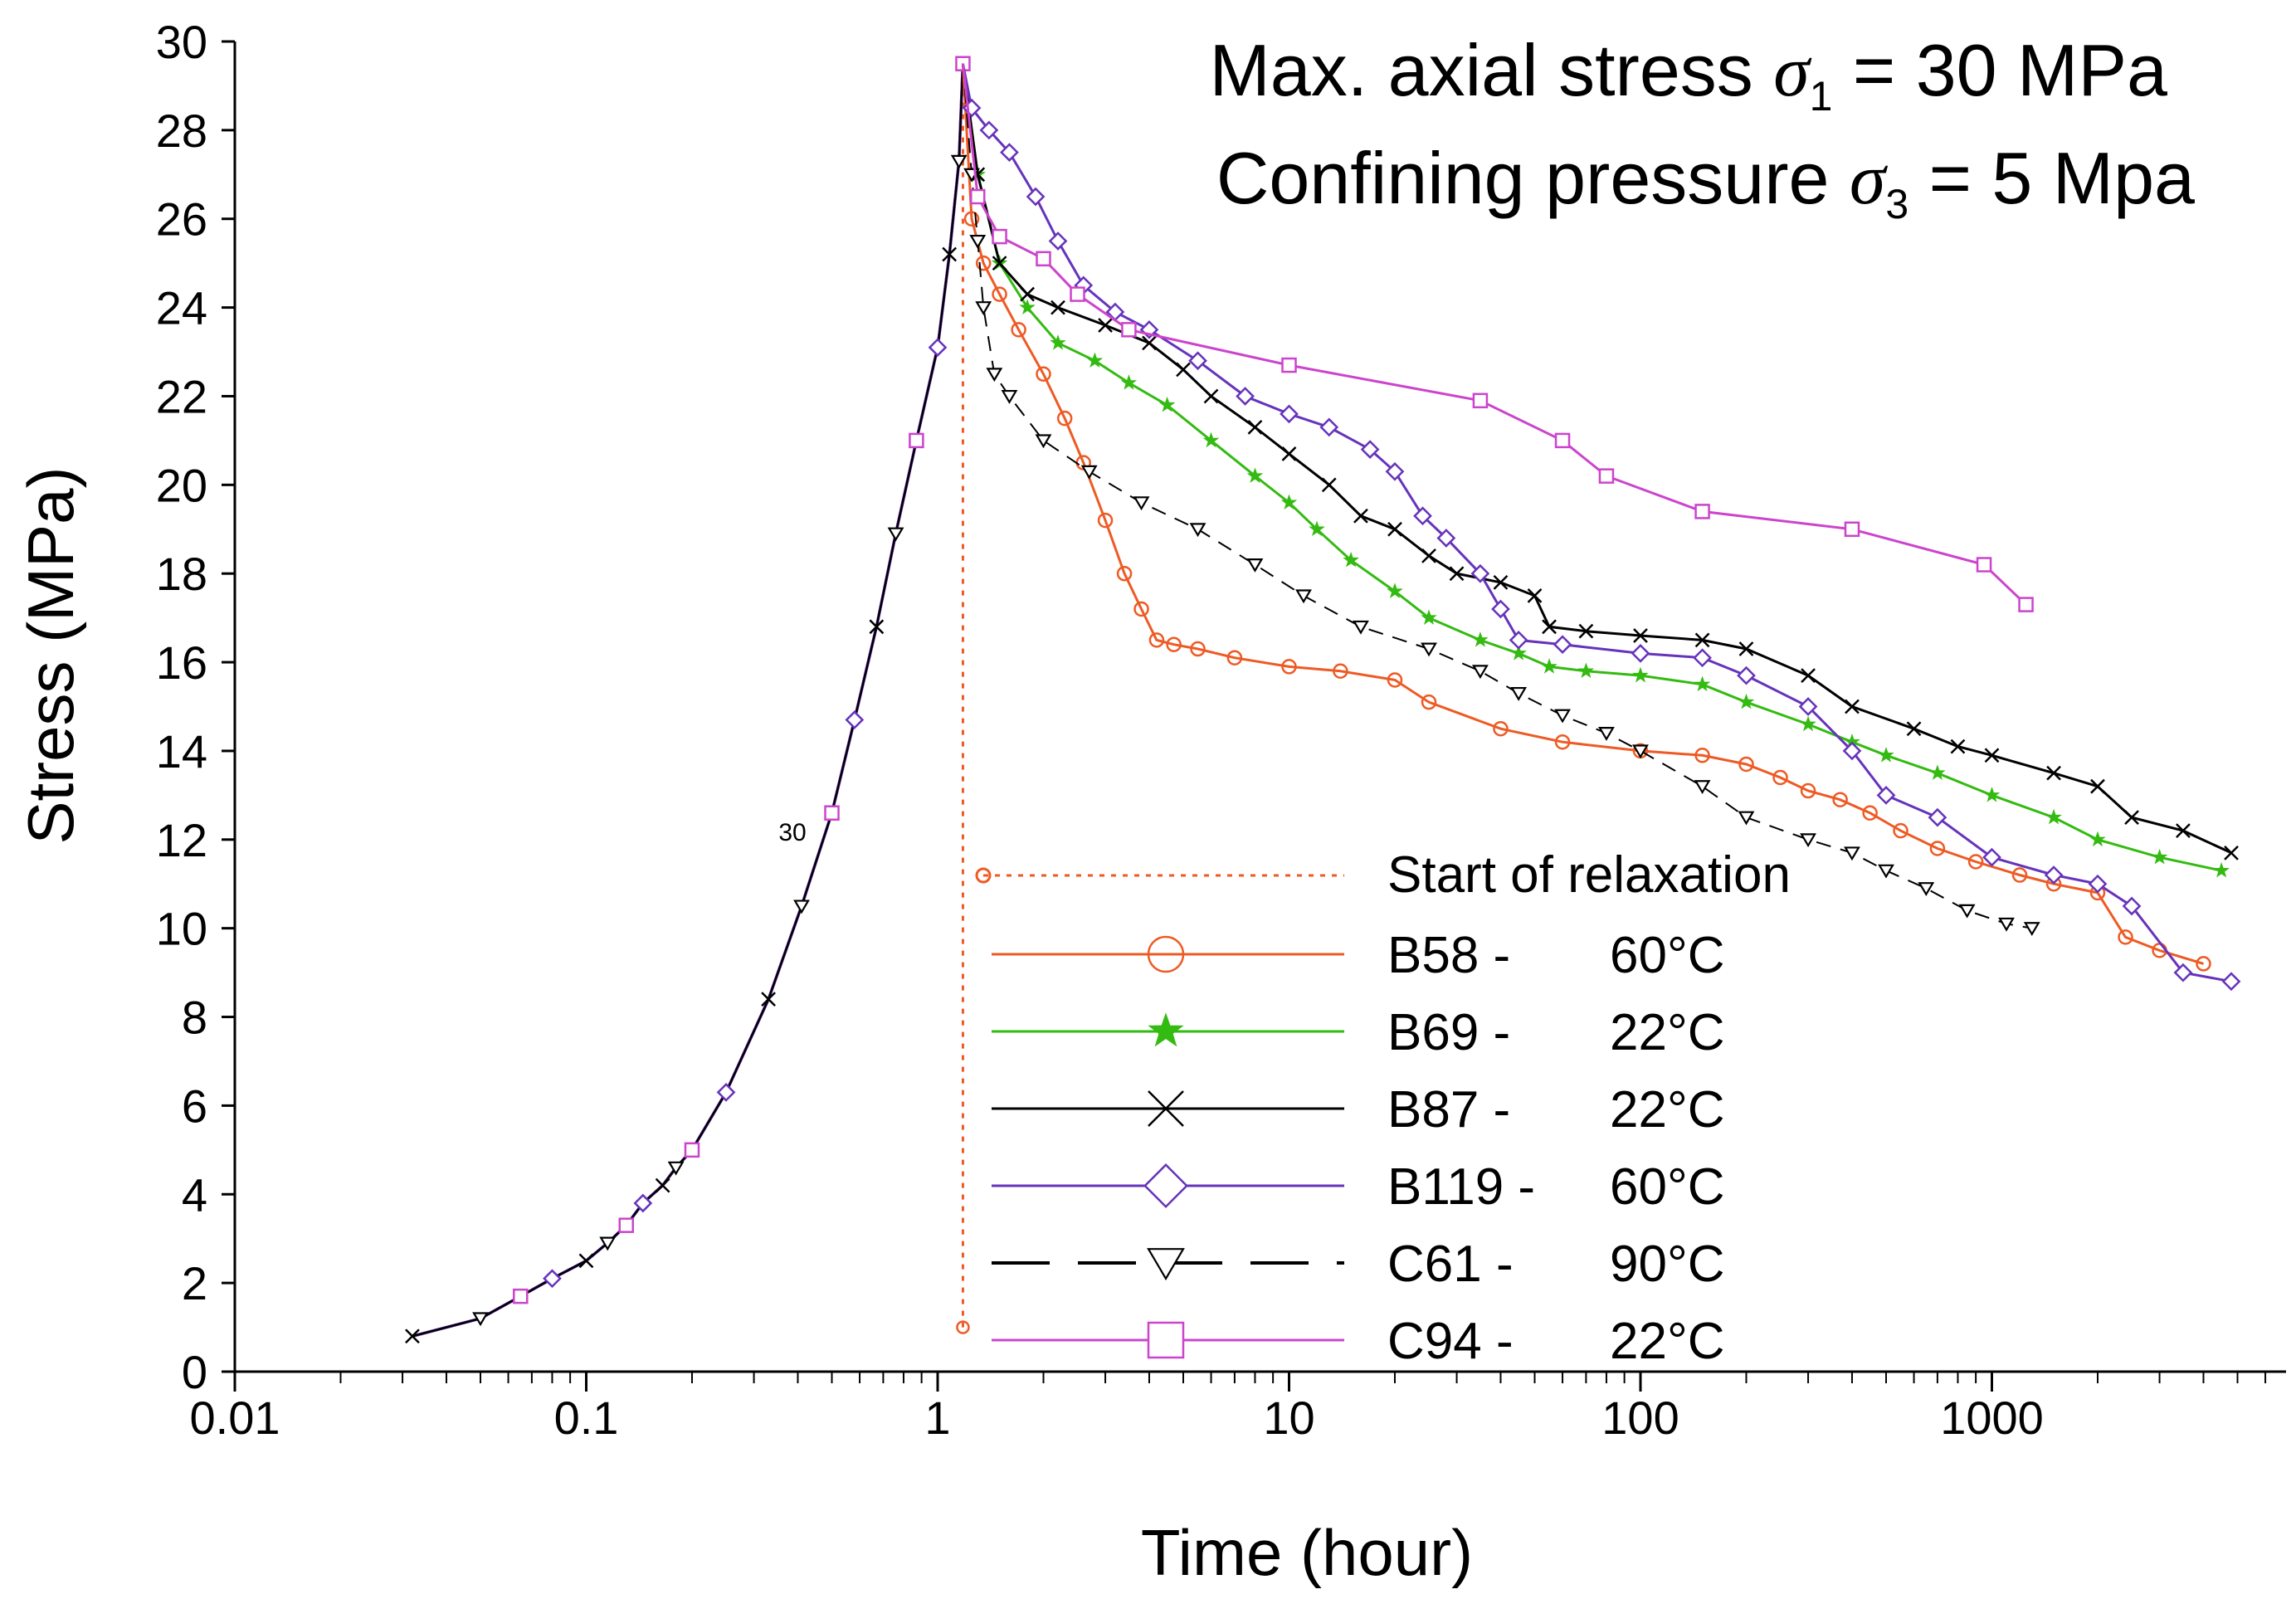 The height and width of the screenshot is (1599, 2296). What do you see at coordinates (1228, 1408) in the screenshot?
I see `x-axis-ticks: 0.01 0.1 1 10 100 1000` at bounding box center [1228, 1408].